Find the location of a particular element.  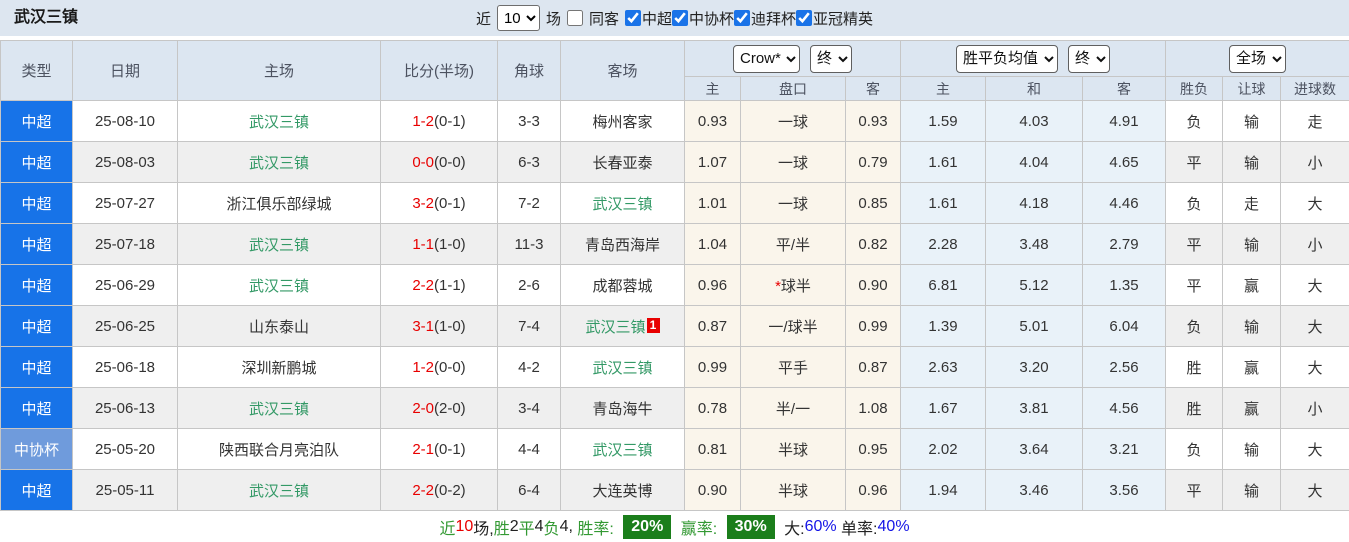

avg-away-cell: 6.04 is located at coordinates (1124, 326).